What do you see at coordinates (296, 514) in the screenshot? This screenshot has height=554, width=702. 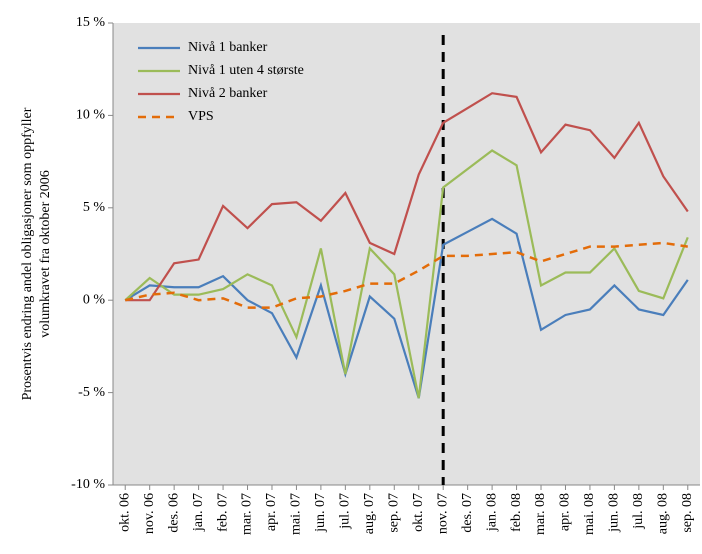 I see `x-tick-label: mai. 07` at bounding box center [296, 514].